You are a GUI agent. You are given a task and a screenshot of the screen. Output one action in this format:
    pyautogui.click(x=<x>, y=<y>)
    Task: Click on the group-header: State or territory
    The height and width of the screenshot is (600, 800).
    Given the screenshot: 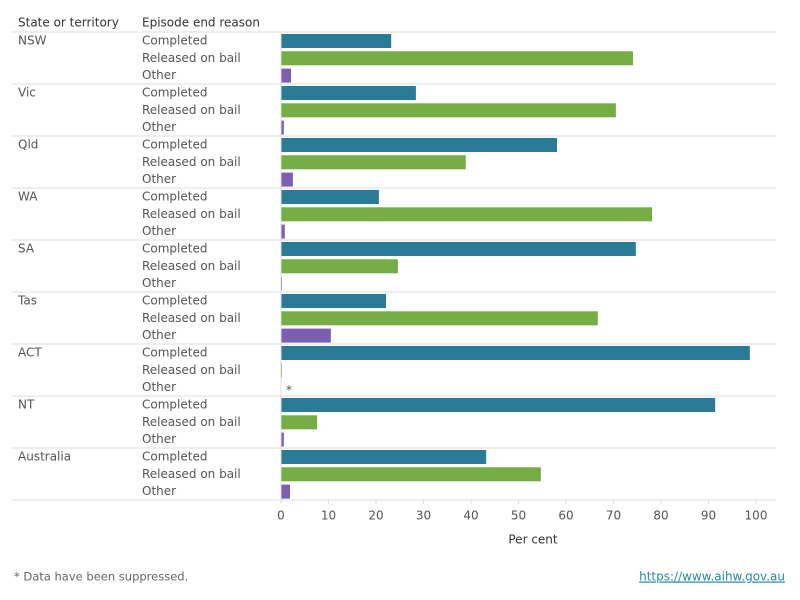 What is the action you would take?
    pyautogui.click(x=68, y=23)
    